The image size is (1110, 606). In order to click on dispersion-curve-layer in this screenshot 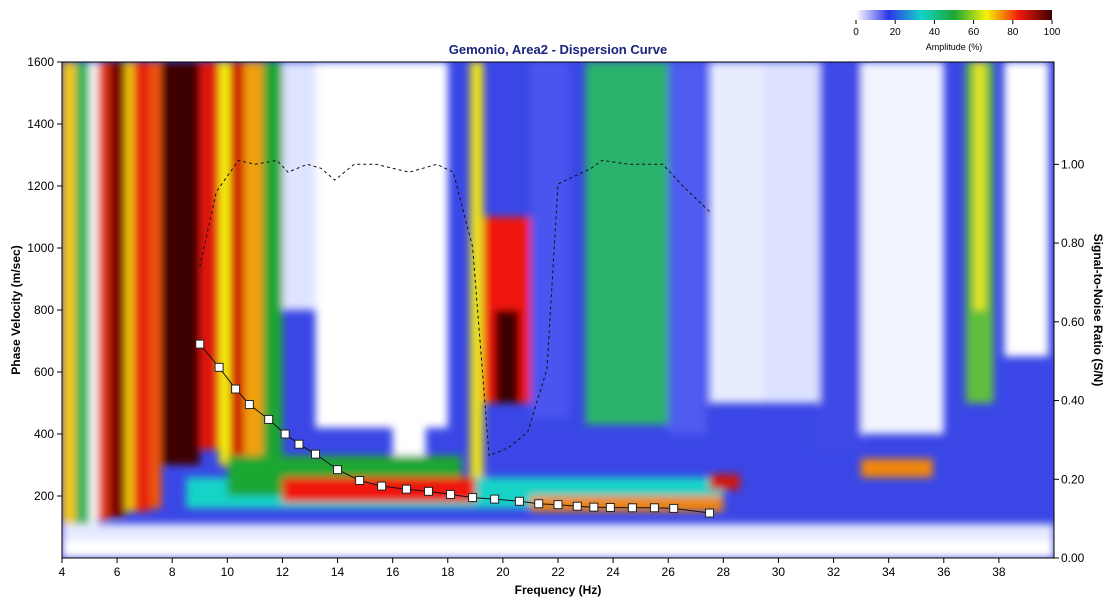, I will do `click(455, 428)`.